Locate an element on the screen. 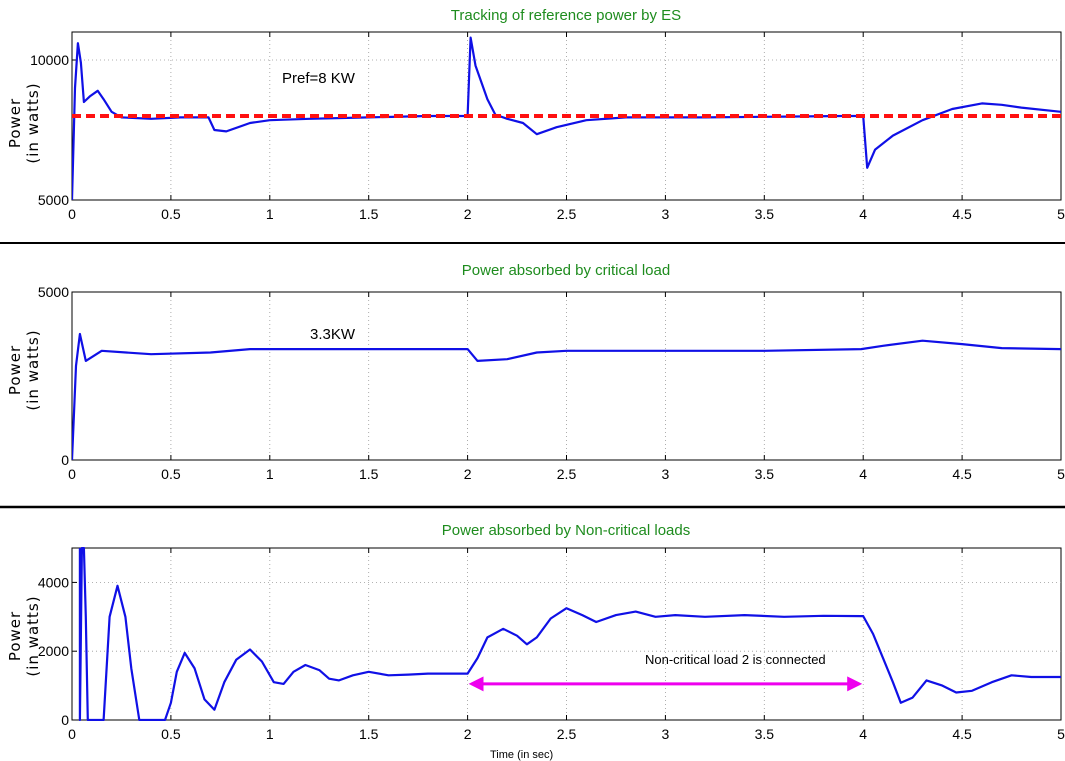 The image size is (1065, 761). x-axis-label: Time (in sec) is located at coordinates (521, 755).